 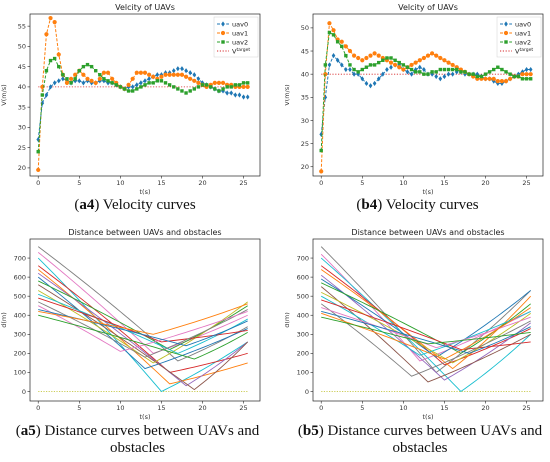 I want to click on a4-legend-uav0-label: uav0, so click(x=240, y=24).